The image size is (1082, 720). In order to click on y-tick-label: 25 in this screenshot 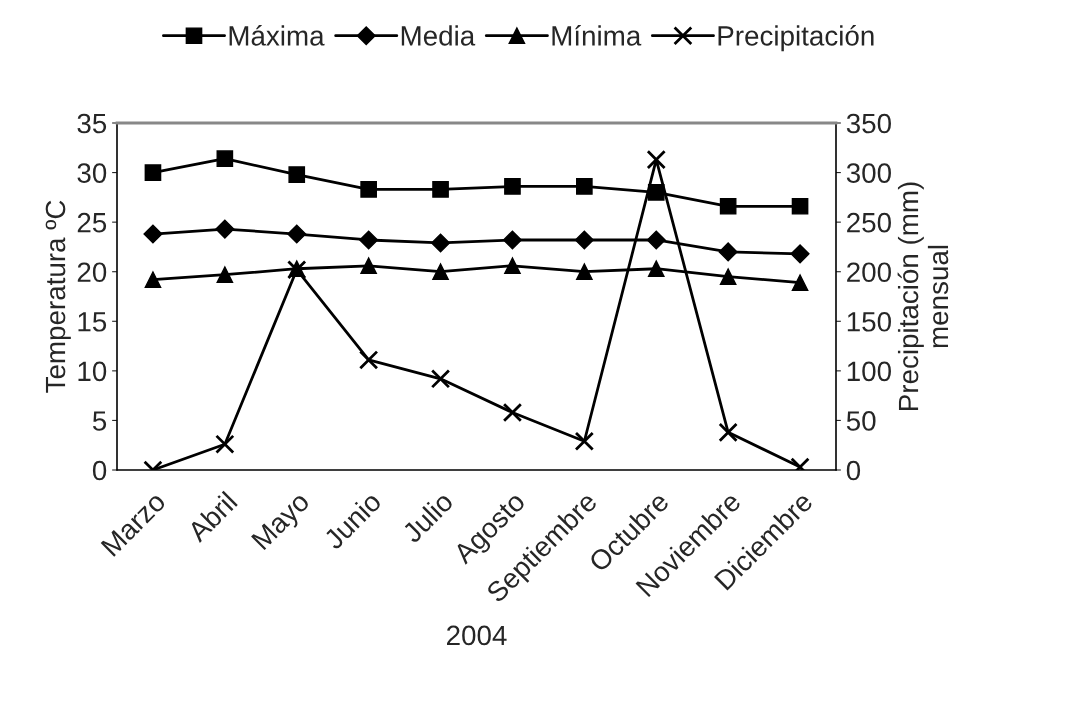, I will do `click(92, 222)`.